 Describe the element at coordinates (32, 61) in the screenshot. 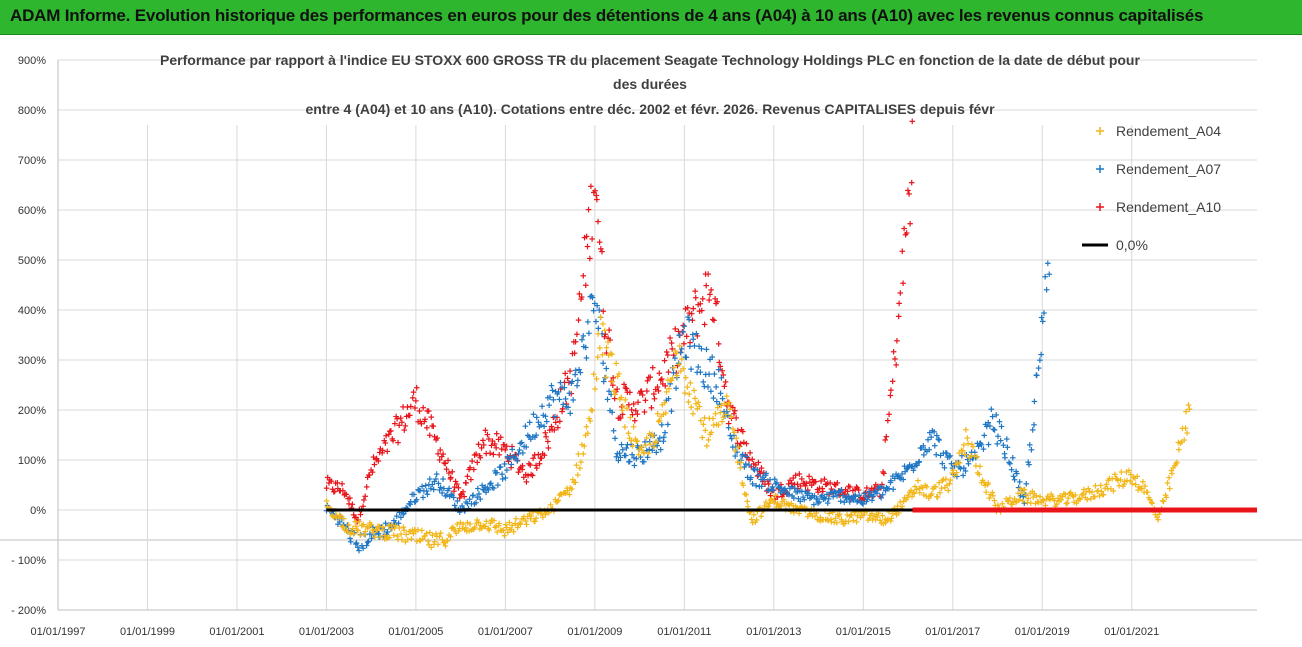

I see `y-tick-label: 900%` at that location.